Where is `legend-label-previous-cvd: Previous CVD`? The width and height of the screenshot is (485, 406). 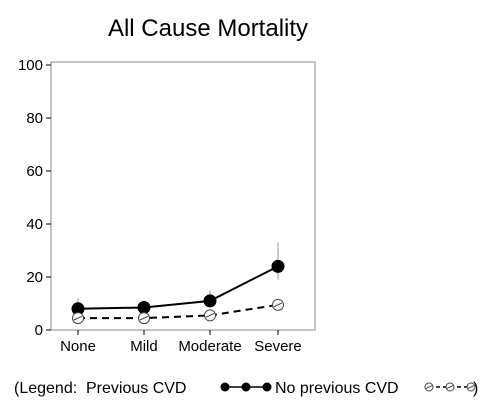
legend-label-previous-cvd: Previous CVD is located at coordinates (136, 388).